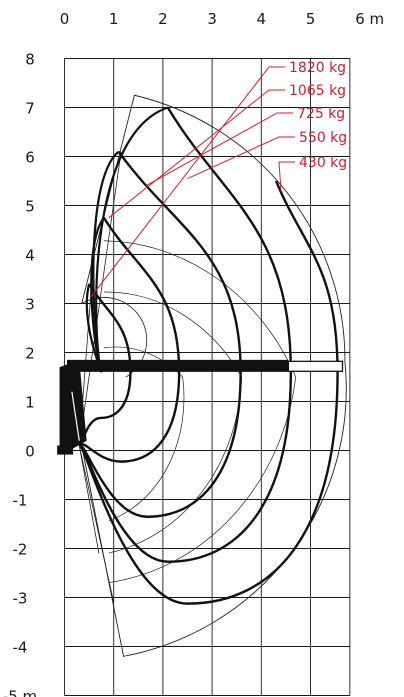  Describe the element at coordinates (30, 354) in the screenshot. I see `y-tick-label: 2` at that location.